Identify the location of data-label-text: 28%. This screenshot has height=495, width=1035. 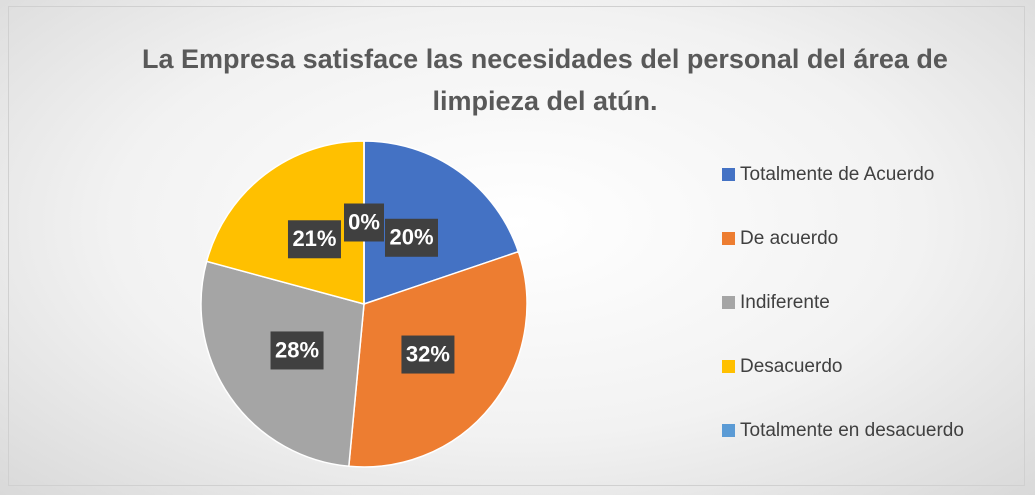
(297, 349).